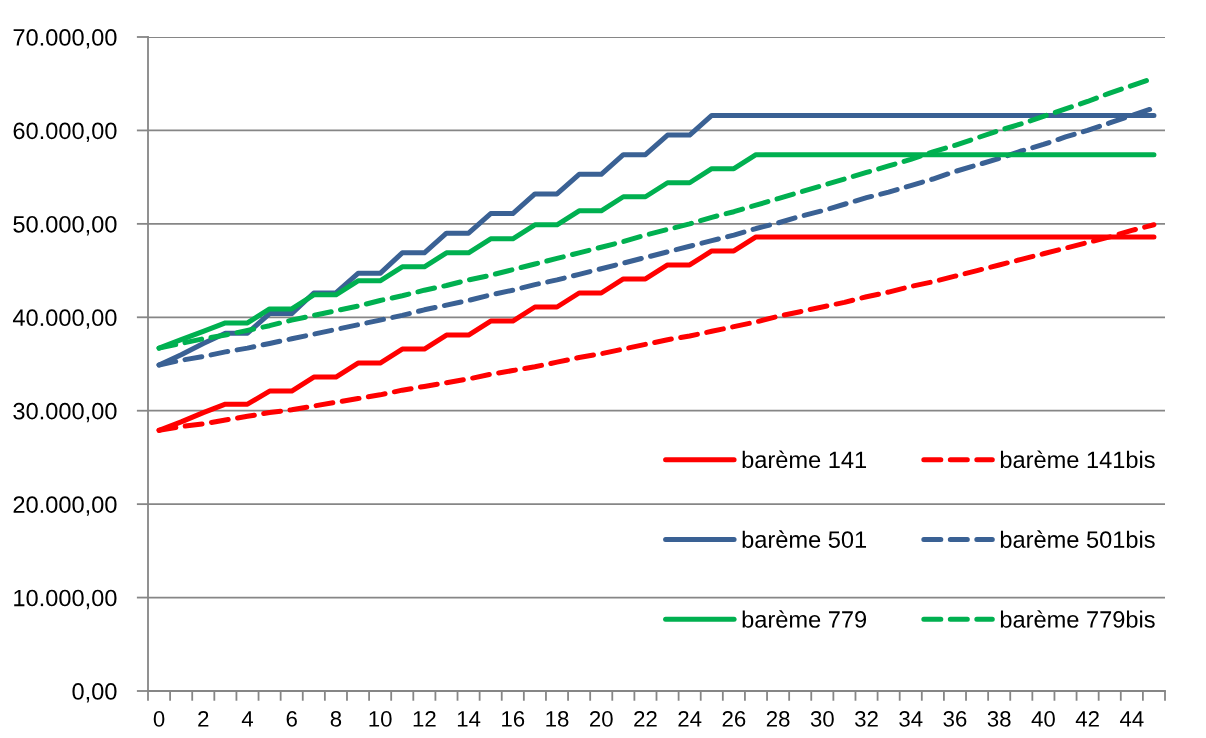 This screenshot has height=738, width=1206. Describe the element at coordinates (1043, 719) in the screenshot. I see `x-tick-label: 40` at that location.